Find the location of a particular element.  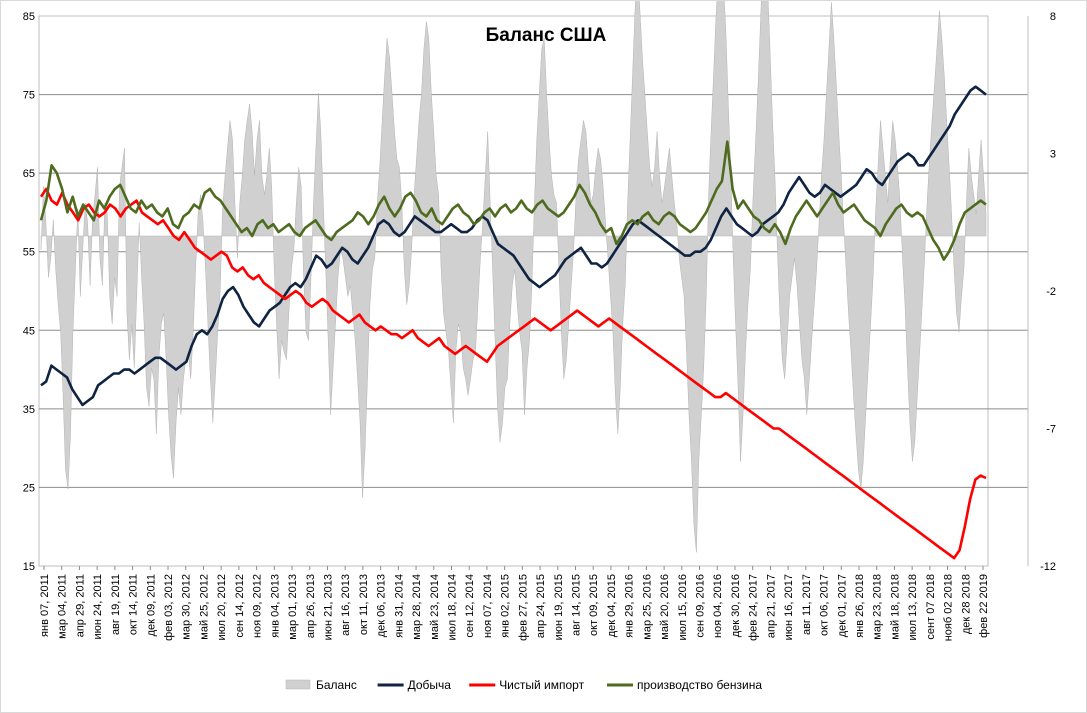

x-tick-label-6: дек 09, 2011 is located at coordinates (151, 605).